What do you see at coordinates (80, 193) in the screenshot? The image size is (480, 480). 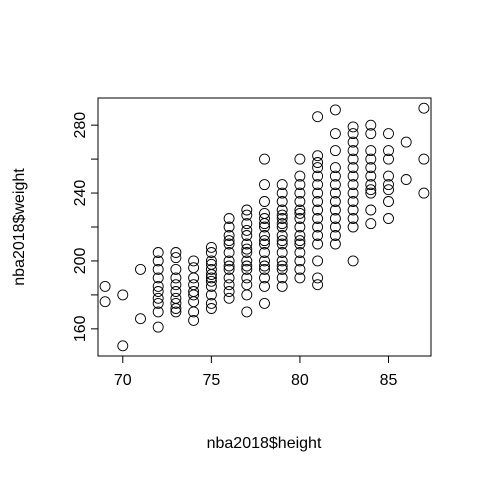 I see `y-tick-label: 240` at bounding box center [80, 193].